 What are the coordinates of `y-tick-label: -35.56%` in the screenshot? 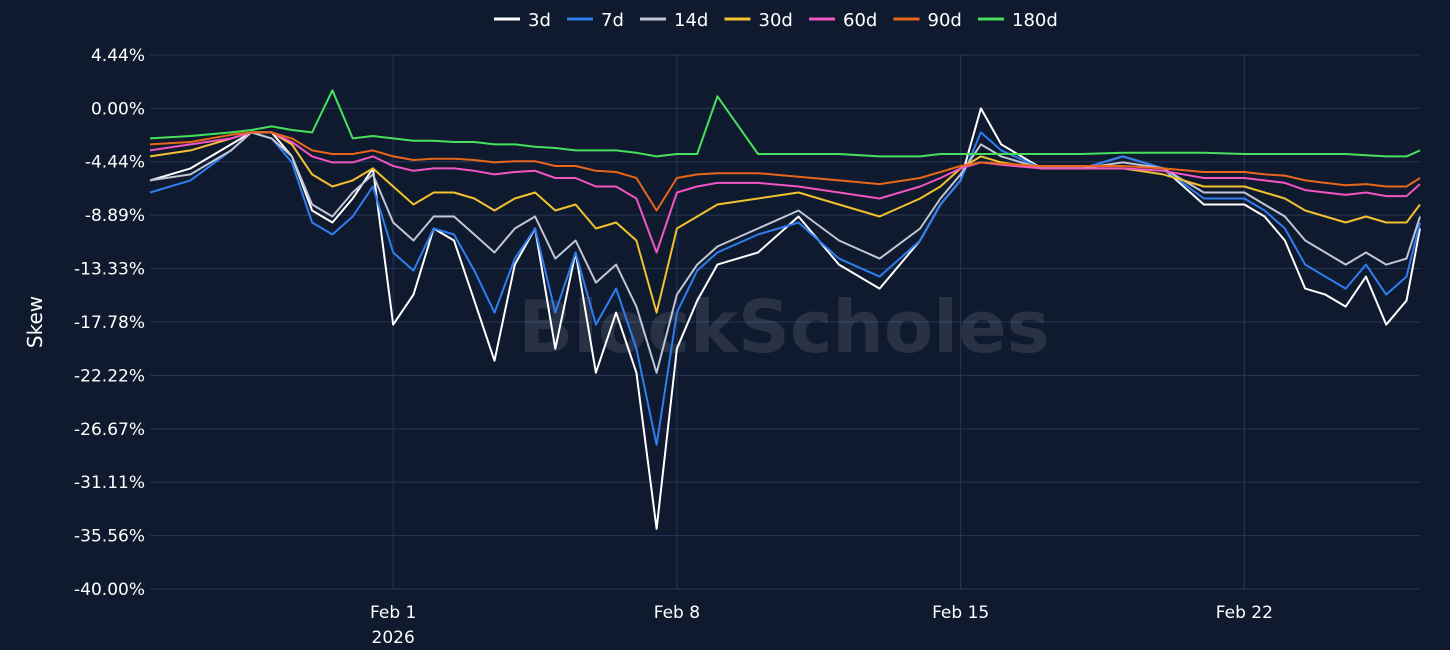 It's located at (109, 537).